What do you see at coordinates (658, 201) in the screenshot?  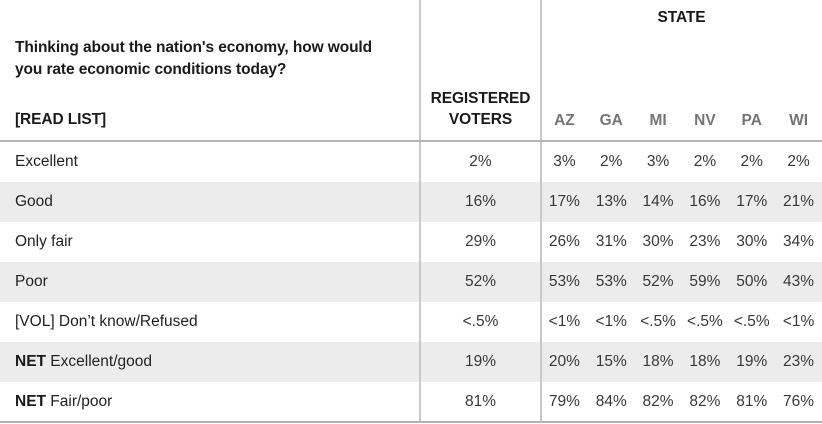 I see `state-value-mi: 14%` at bounding box center [658, 201].